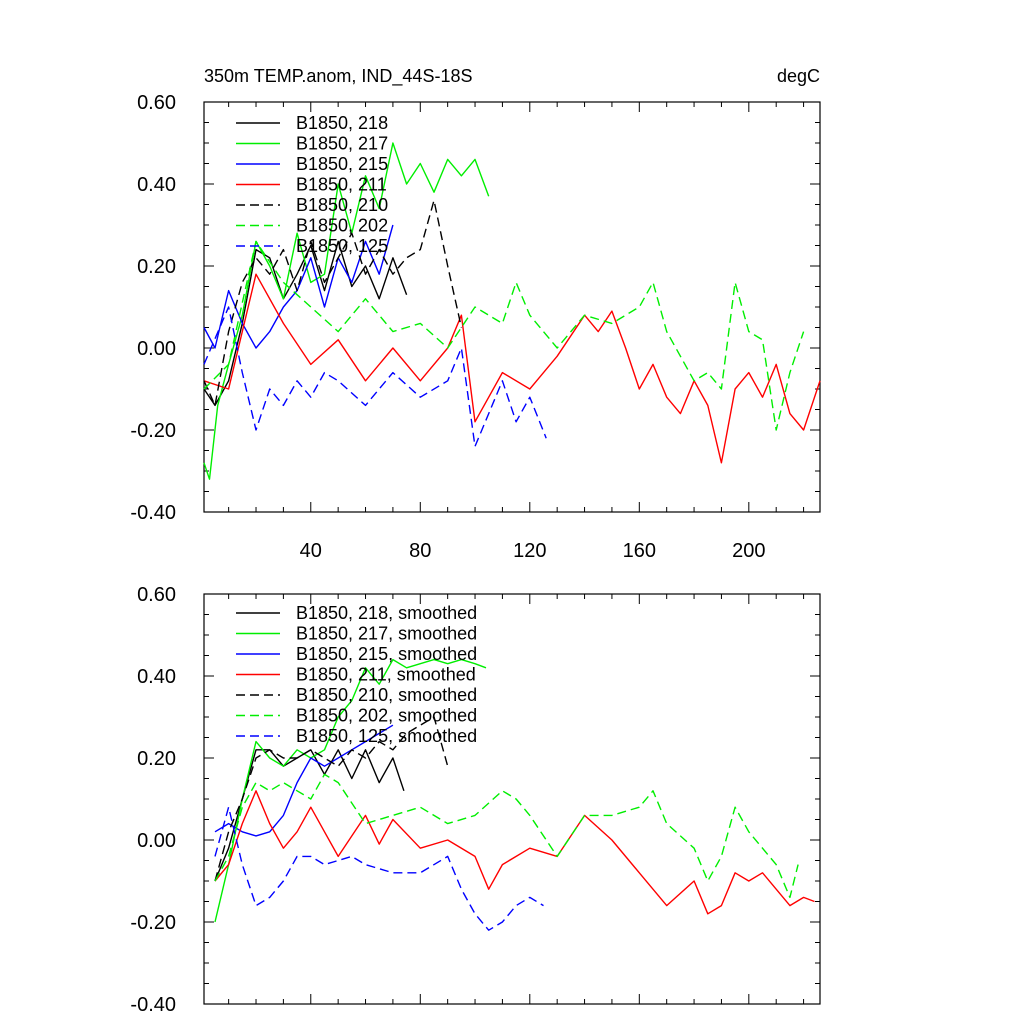 The width and height of the screenshot is (1024, 1024). What do you see at coordinates (342, 226) in the screenshot?
I see `legend-label-5: B1850, 202` at bounding box center [342, 226].